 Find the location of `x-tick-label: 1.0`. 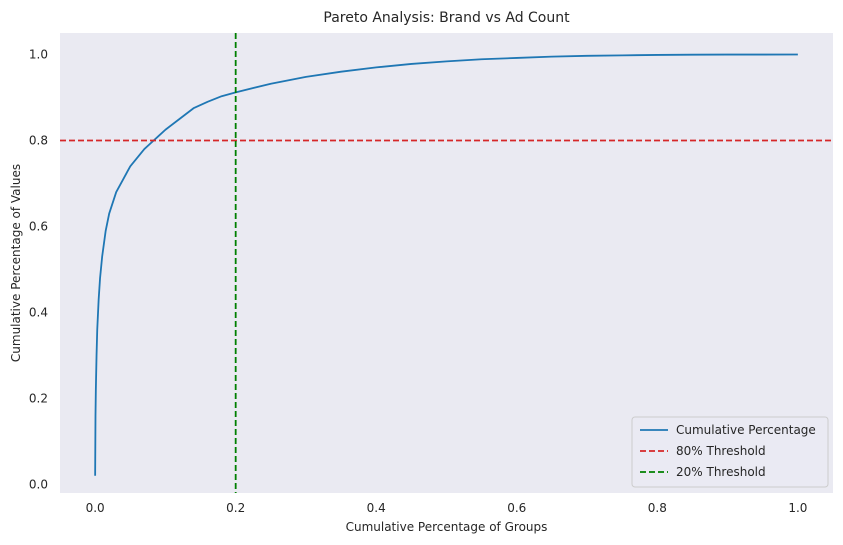

x-tick-label: 1.0 is located at coordinates (797, 508).